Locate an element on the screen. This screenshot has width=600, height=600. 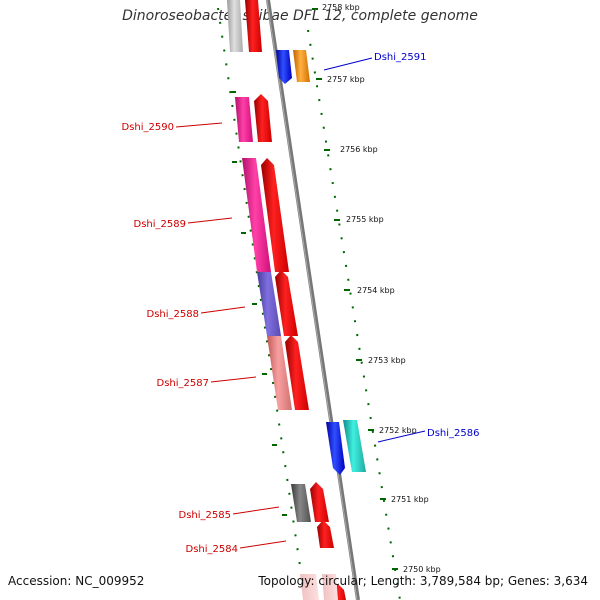
label-dshi-2587: Dshi_2587 is located at coordinates (183, 383).